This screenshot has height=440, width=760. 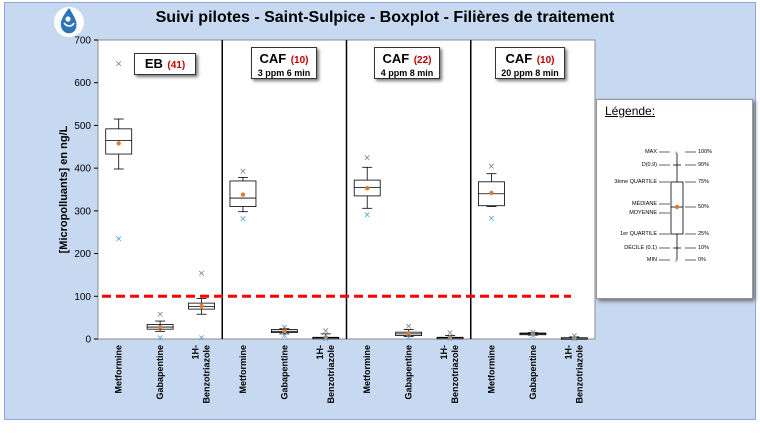 I want to click on legend-pct-100: 100%, so click(x=705, y=152).